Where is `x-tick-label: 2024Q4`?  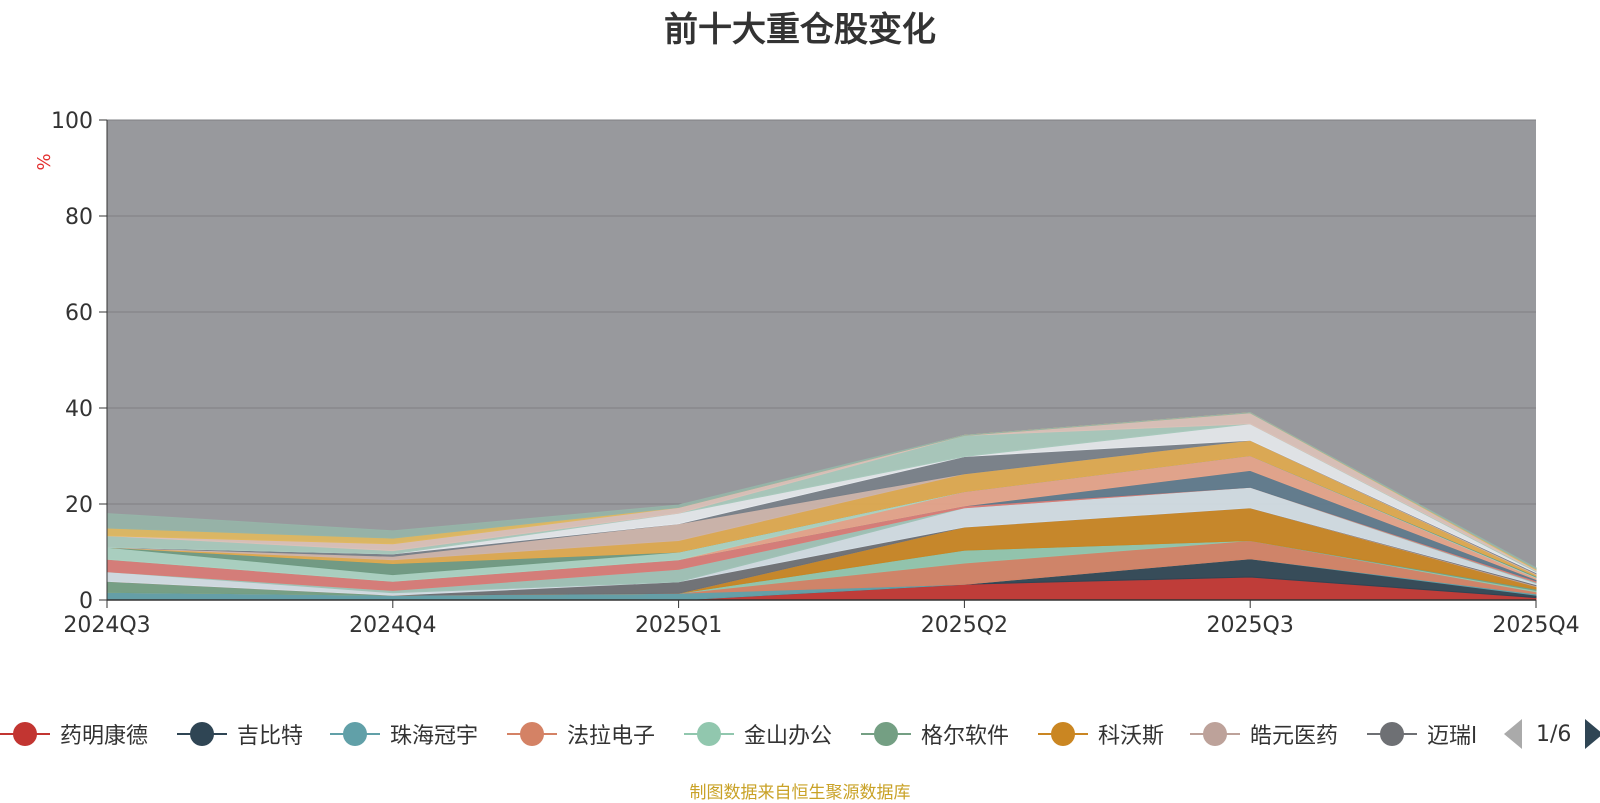
x-tick-label: 2024Q4 is located at coordinates (392, 625).